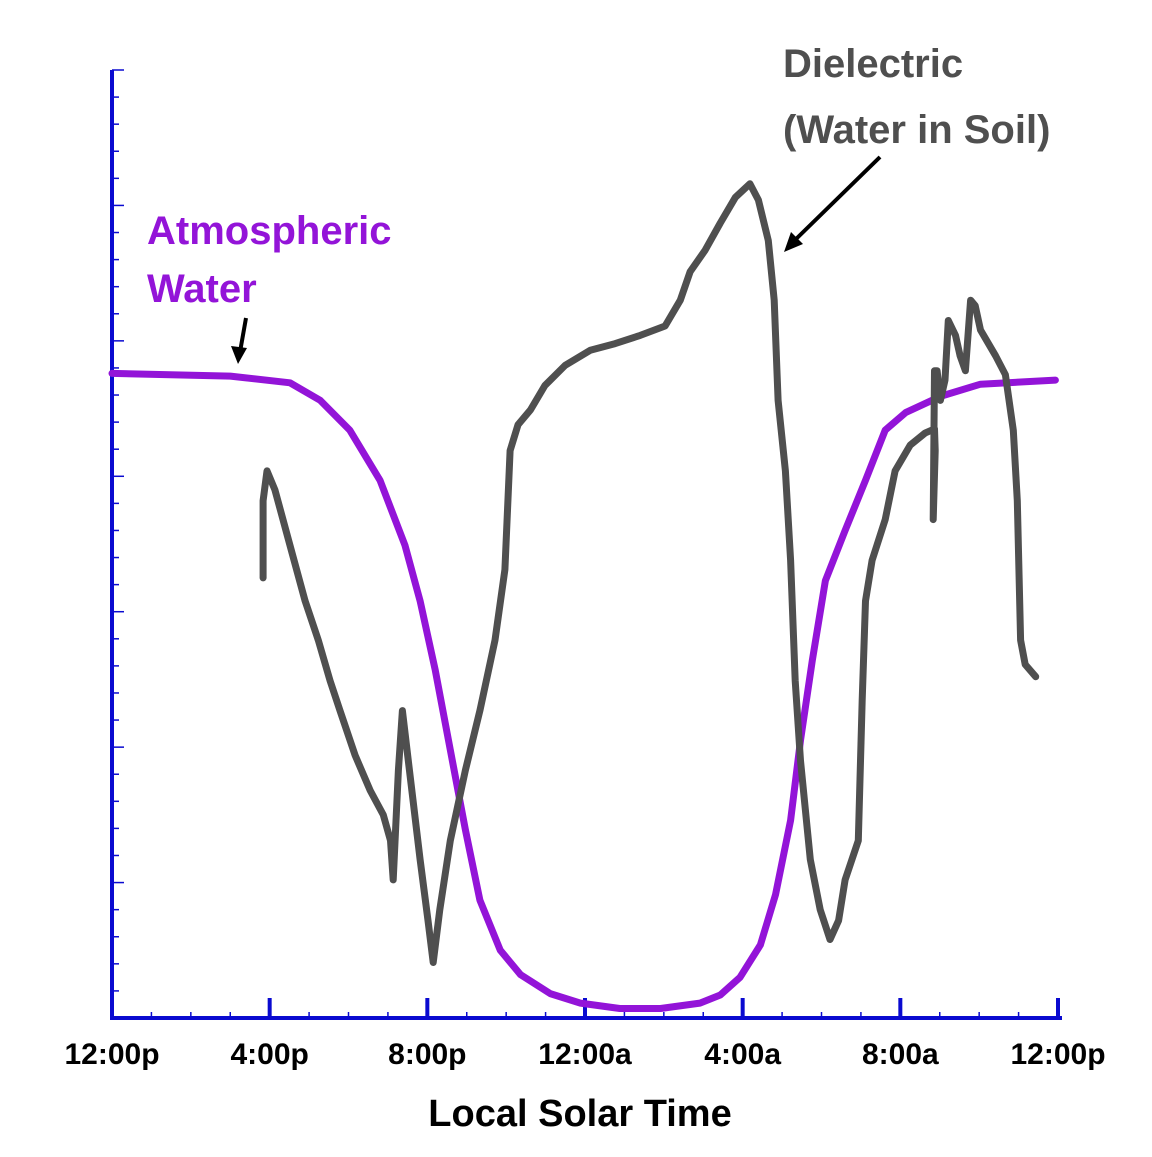  Describe the element at coordinates (269, 286) in the screenshot. I see `annotation-atmospheric: Atmospheric Water` at that location.